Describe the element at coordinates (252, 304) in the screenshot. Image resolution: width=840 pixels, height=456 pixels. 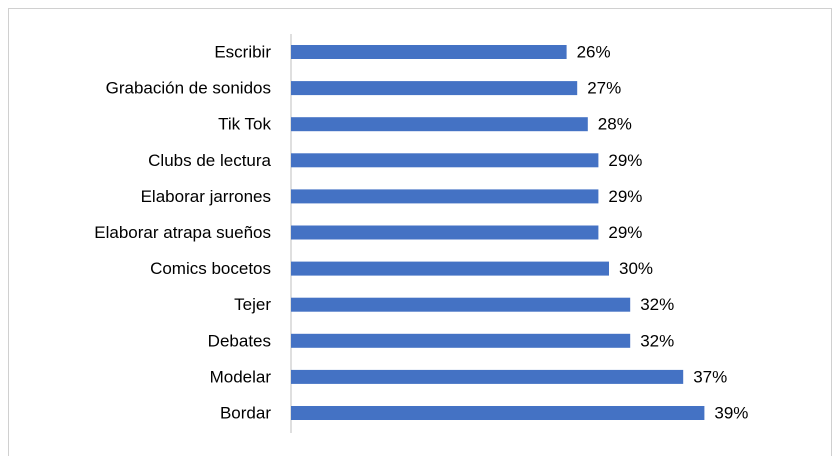
I see `category-label: Tejer` at that location.